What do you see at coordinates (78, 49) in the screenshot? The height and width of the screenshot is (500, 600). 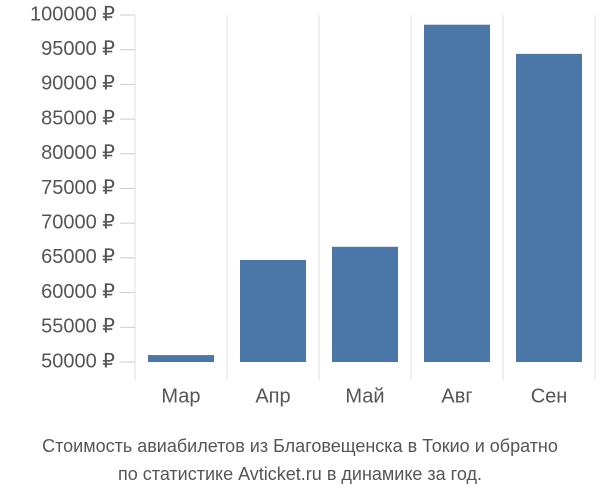 I see `y-tick-label: 95000 ₽` at bounding box center [78, 49].